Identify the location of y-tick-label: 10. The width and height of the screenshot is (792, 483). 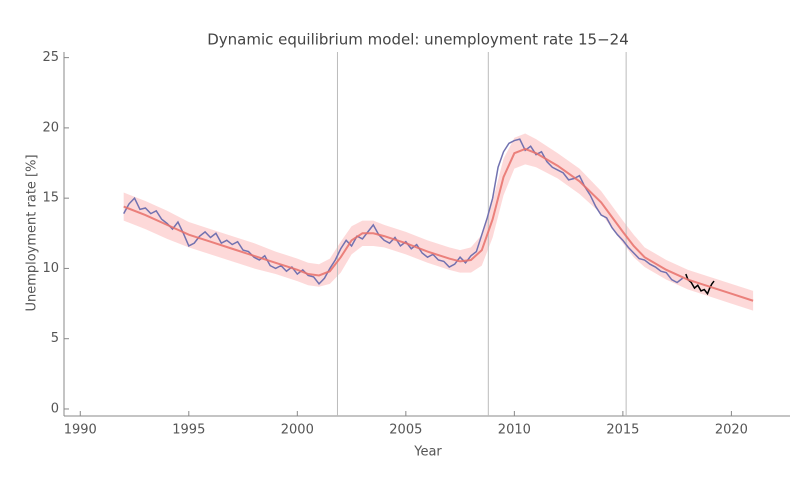
(50, 268).